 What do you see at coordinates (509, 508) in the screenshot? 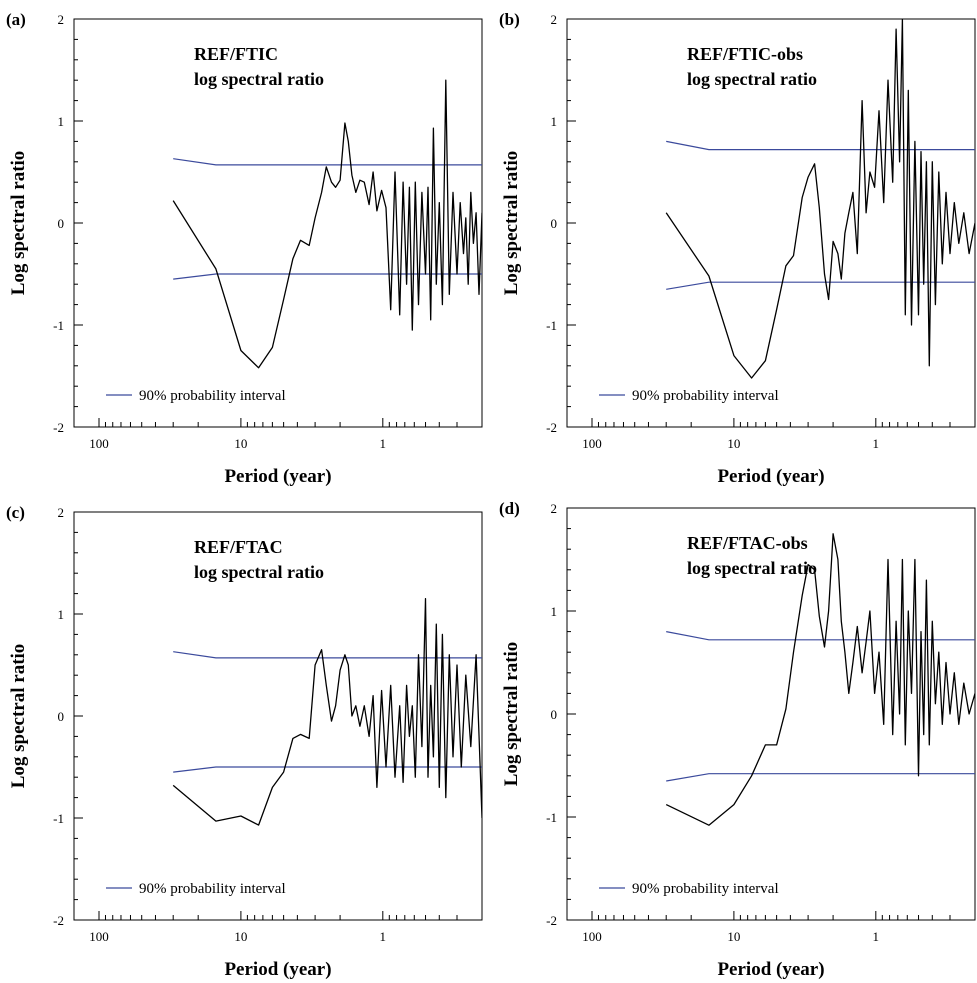
I see `panel-label: (d)` at bounding box center [509, 508].